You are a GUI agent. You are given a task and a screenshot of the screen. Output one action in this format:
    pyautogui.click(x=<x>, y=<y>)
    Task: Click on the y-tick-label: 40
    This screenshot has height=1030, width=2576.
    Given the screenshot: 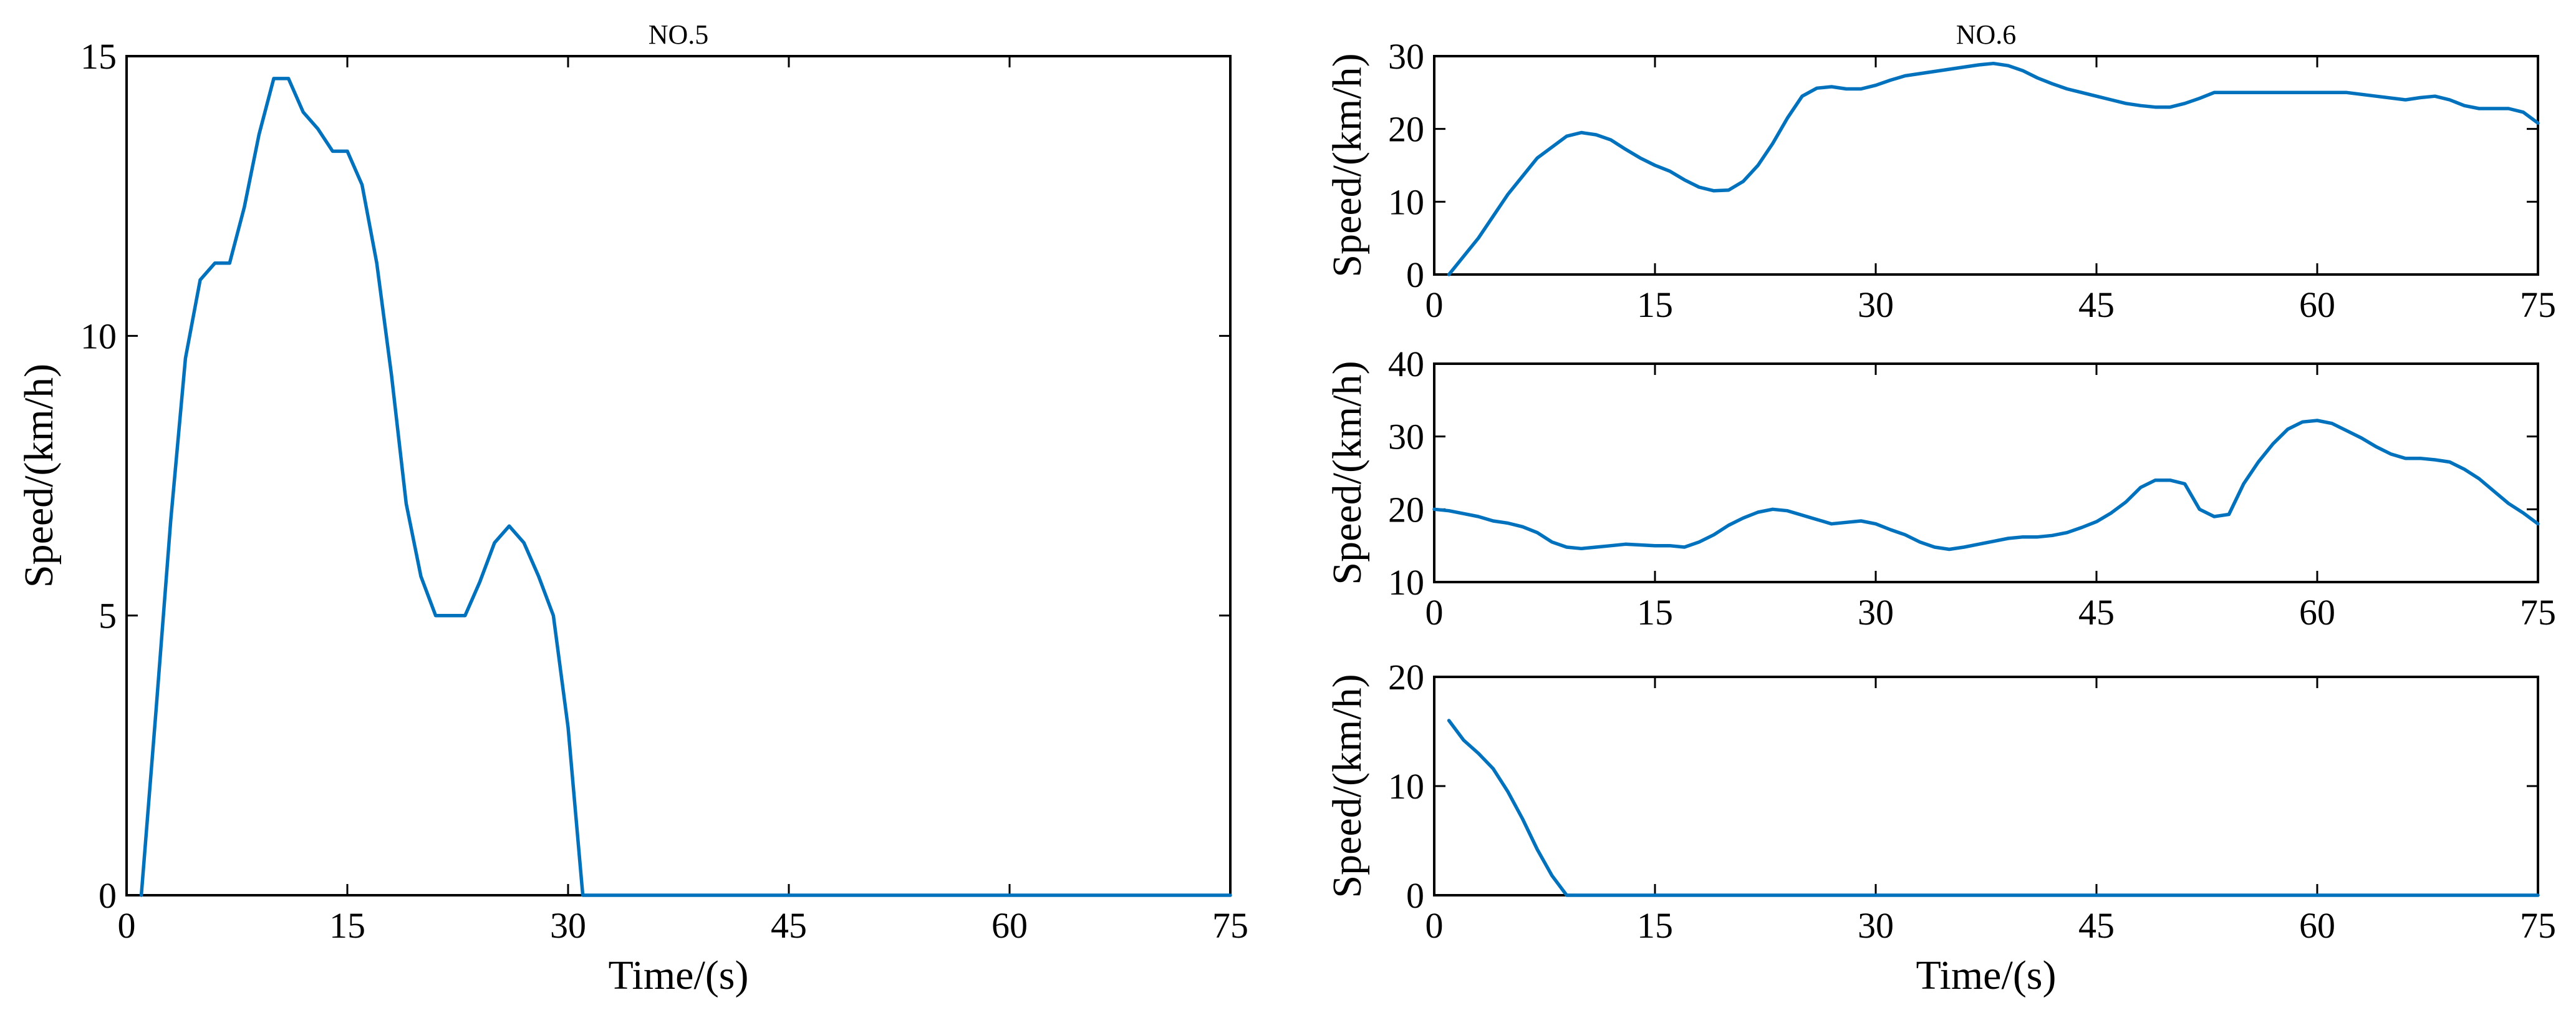 What is the action you would take?
    pyautogui.click(x=1406, y=364)
    